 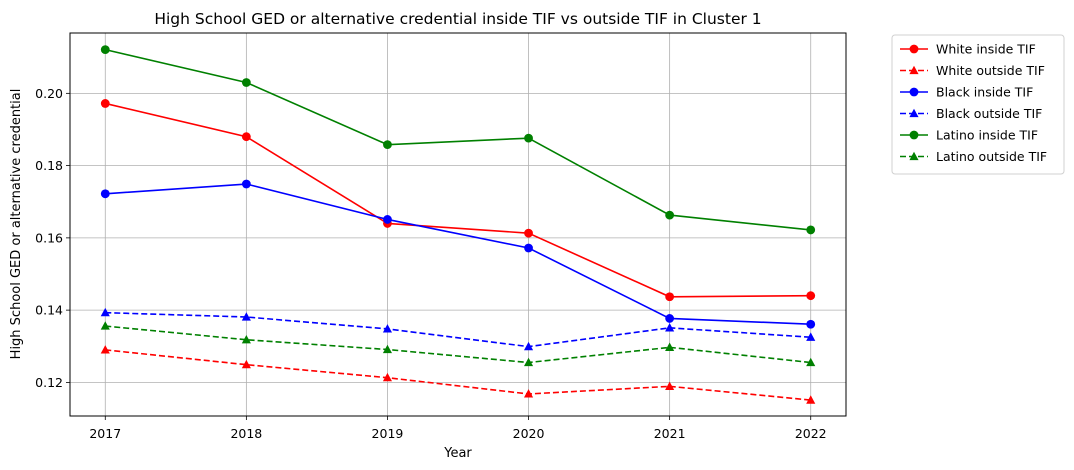 What do you see at coordinates (246, 433) in the screenshot?
I see `x-tick-label: 2018` at bounding box center [246, 433].